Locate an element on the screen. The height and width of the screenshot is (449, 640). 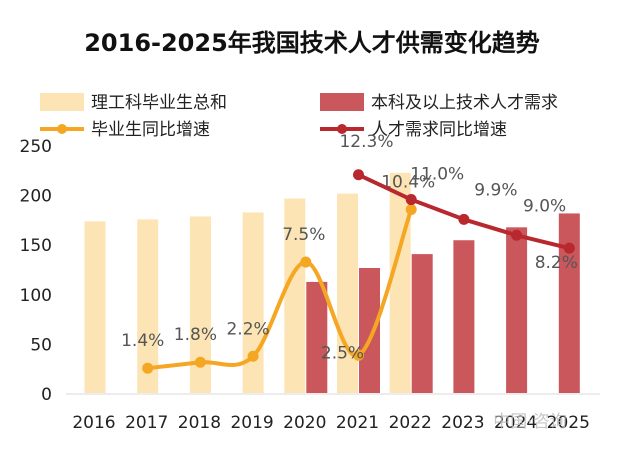
watermark: 中国·咨询 is located at coordinates (529, 422).